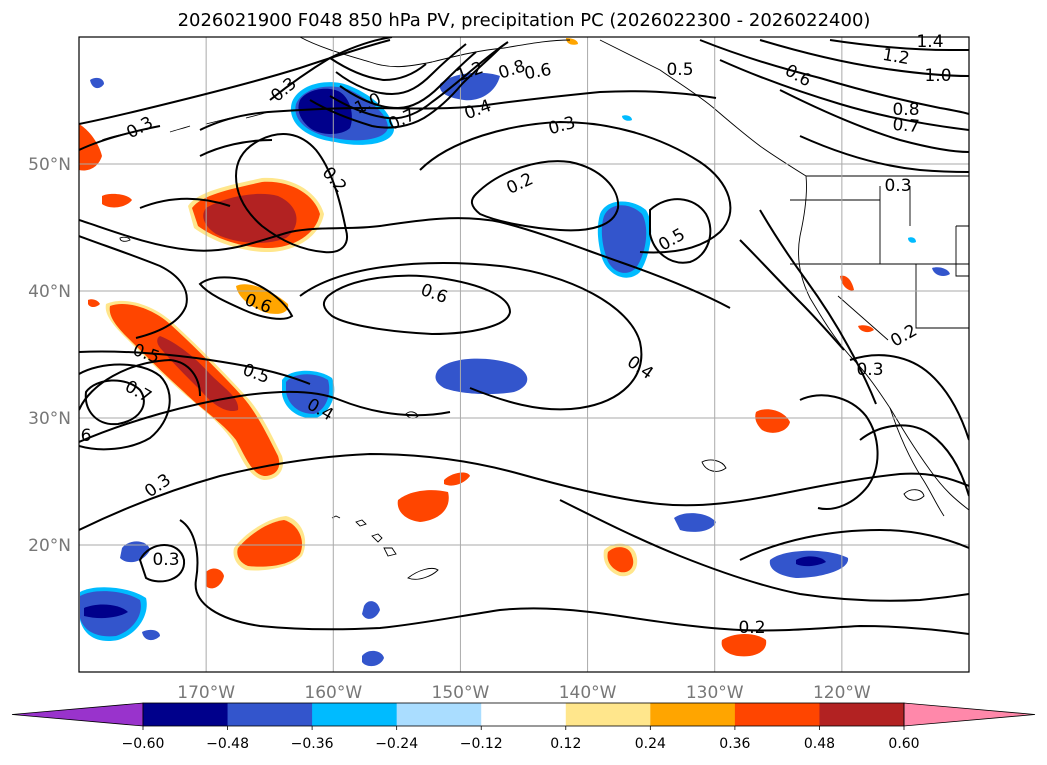  I want to click on coast-bc, so click(703, 108).